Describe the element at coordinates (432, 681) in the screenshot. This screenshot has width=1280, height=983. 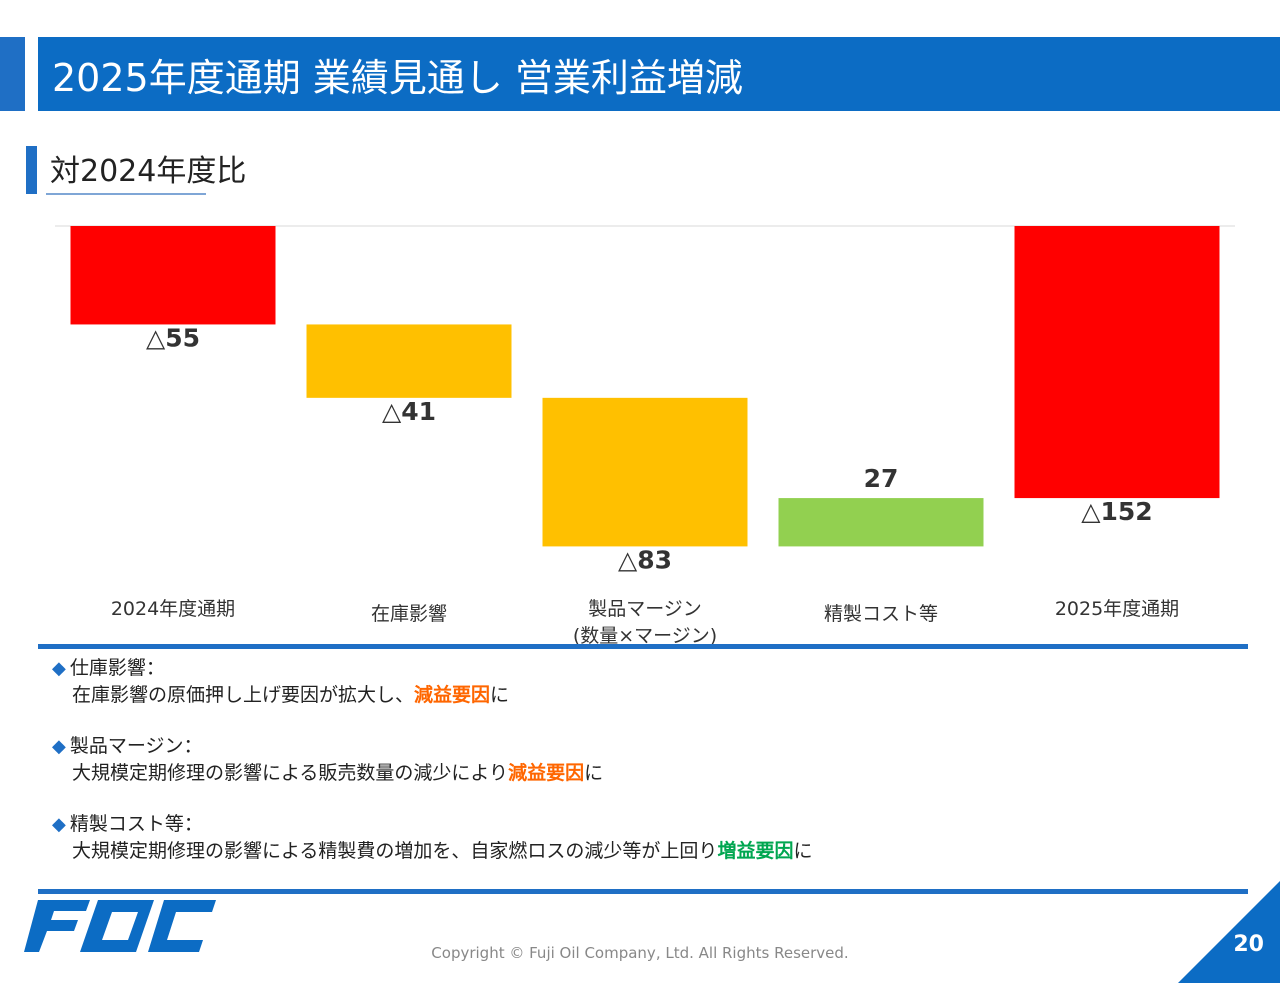
I see `note-item: ◆ 仕庫影響： 在庫影響の原価押し上げ要因が拡大し、減益要因に` at that location.